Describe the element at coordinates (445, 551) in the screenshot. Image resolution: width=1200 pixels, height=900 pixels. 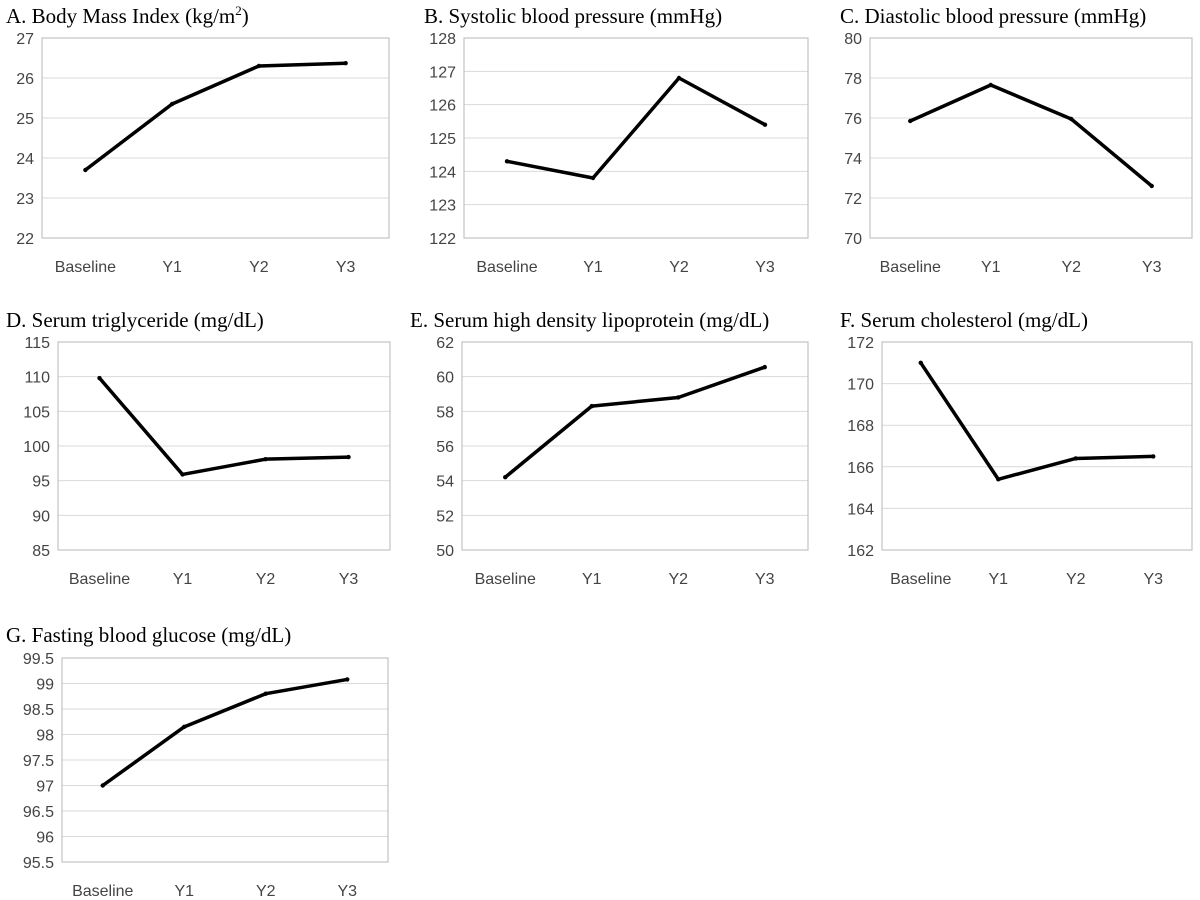
I see `y-tick-label: 50` at that location.